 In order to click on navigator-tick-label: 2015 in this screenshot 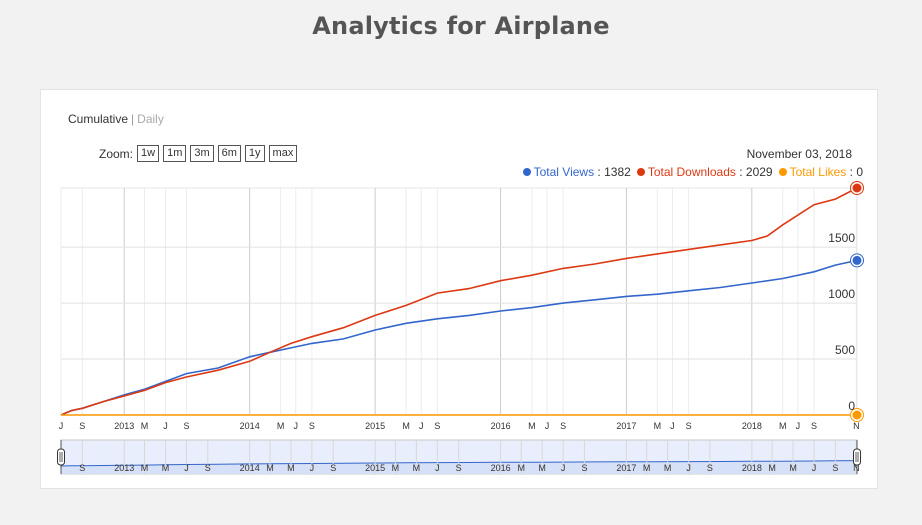, I will do `click(375, 468)`.